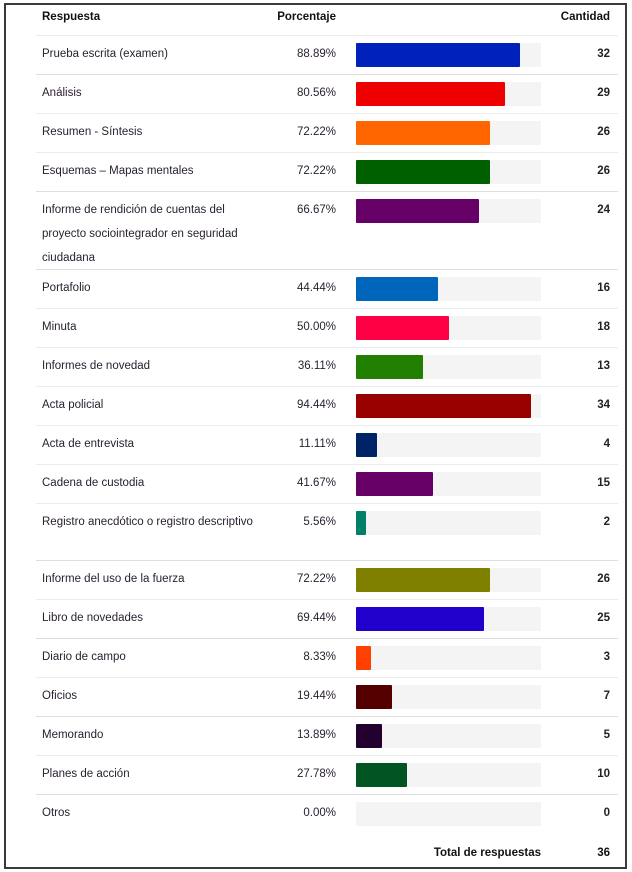 The height and width of the screenshot is (872, 632). I want to click on row-label: Cadena de custodia, so click(93, 483).